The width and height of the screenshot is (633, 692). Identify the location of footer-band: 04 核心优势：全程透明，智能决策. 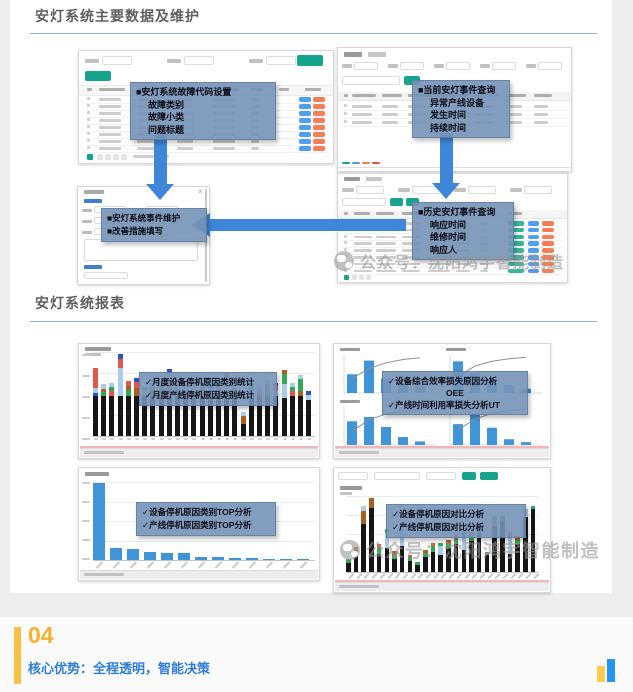
(316, 654).